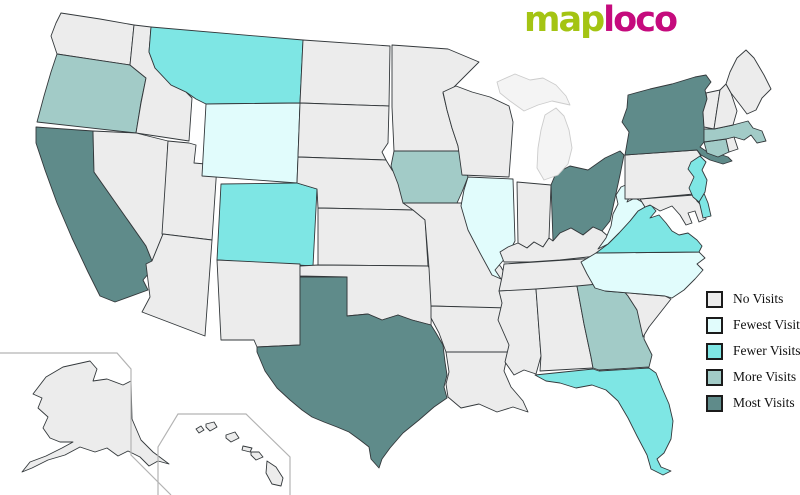 The height and width of the screenshot is (495, 800). I want to click on state-co, so click(267, 224).